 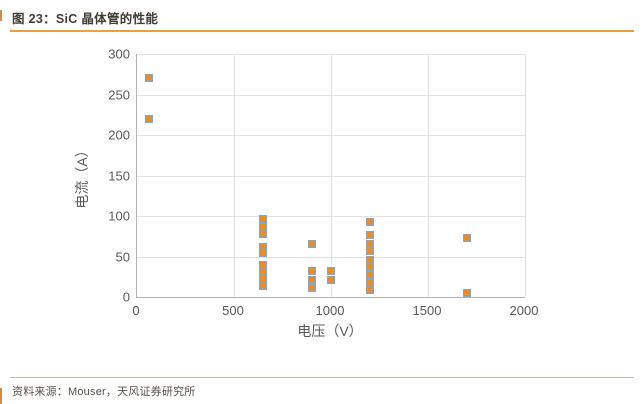 I want to click on source-note: 资料来源：Mouser，天风证券研究所, so click(x=104, y=392).